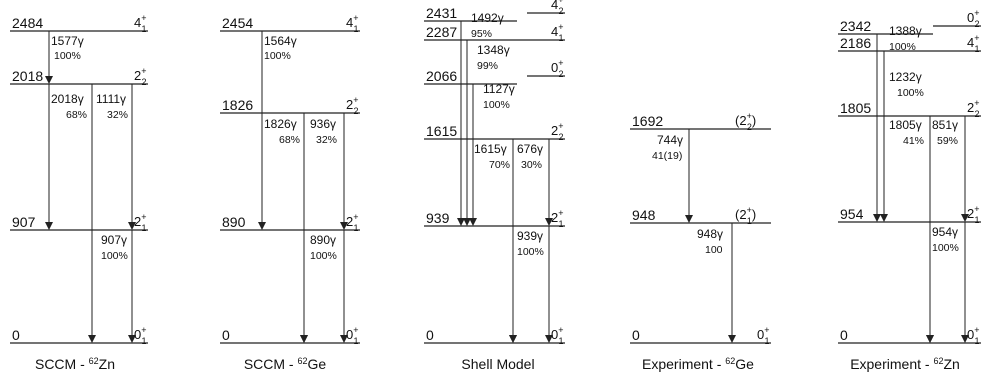 Image resolution: width=982 pixels, height=374 pixels. Describe the element at coordinates (490, 149) in the screenshot. I see `transition-energy: 1615γ` at that location.